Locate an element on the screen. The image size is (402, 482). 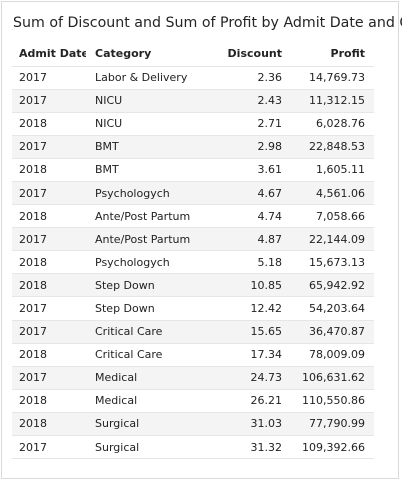
cell-profit: 1,605.11 is located at coordinates (332, 170).